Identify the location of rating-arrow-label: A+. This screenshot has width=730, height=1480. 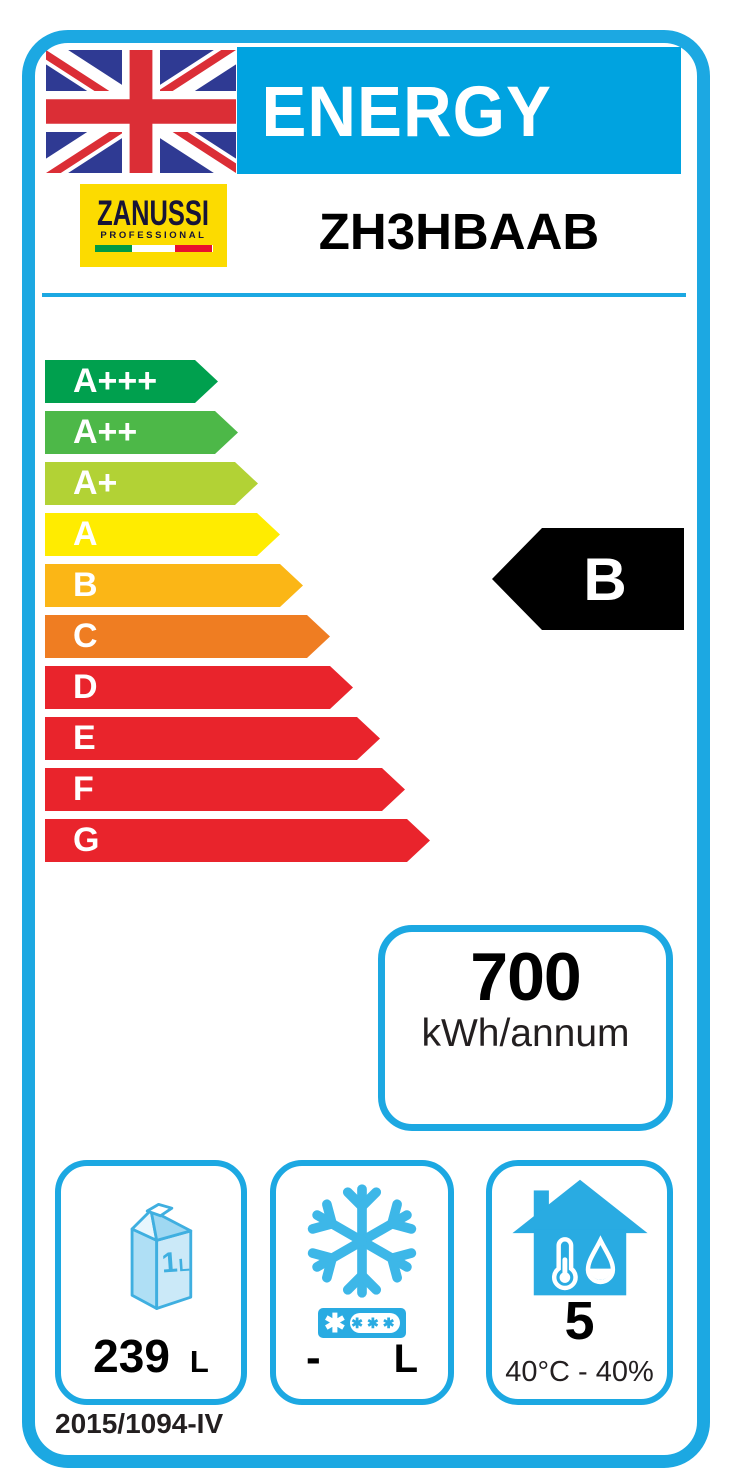
(95, 483).